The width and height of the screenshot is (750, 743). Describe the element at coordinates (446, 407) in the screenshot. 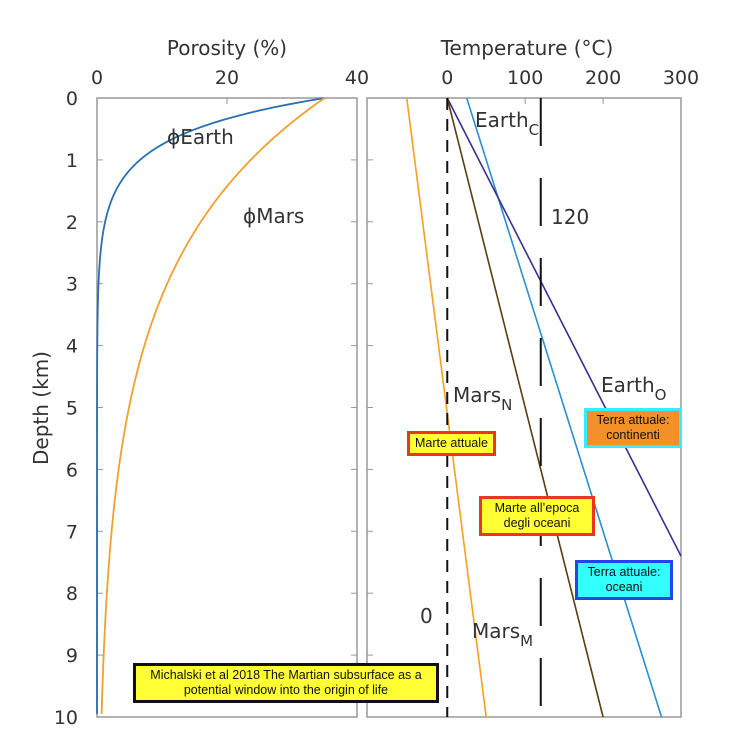

I see `series-line-mars-m` at that location.